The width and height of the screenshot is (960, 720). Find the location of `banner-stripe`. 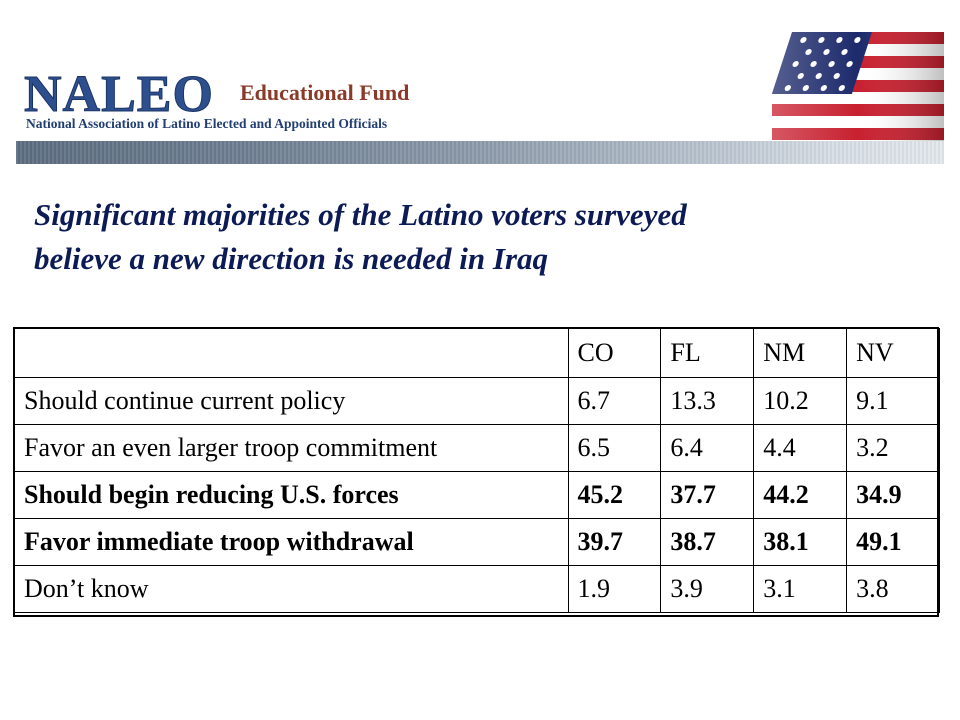

banner-stripe is located at coordinates (480, 152).